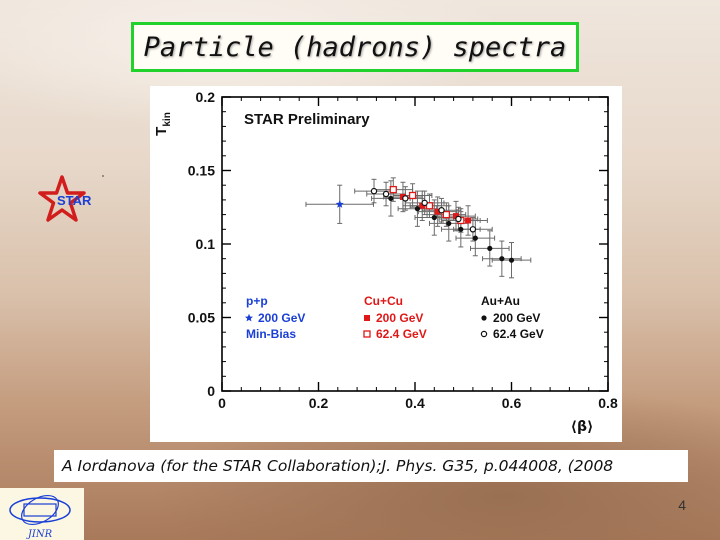  I want to click on star-logo-icon, so click(62, 198).